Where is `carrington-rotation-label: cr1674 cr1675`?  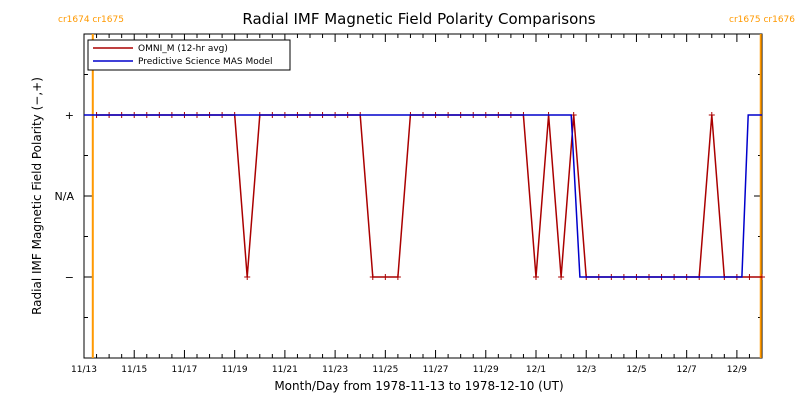
carrington-rotation-label: cr1674 cr1675 is located at coordinates (91, 20).